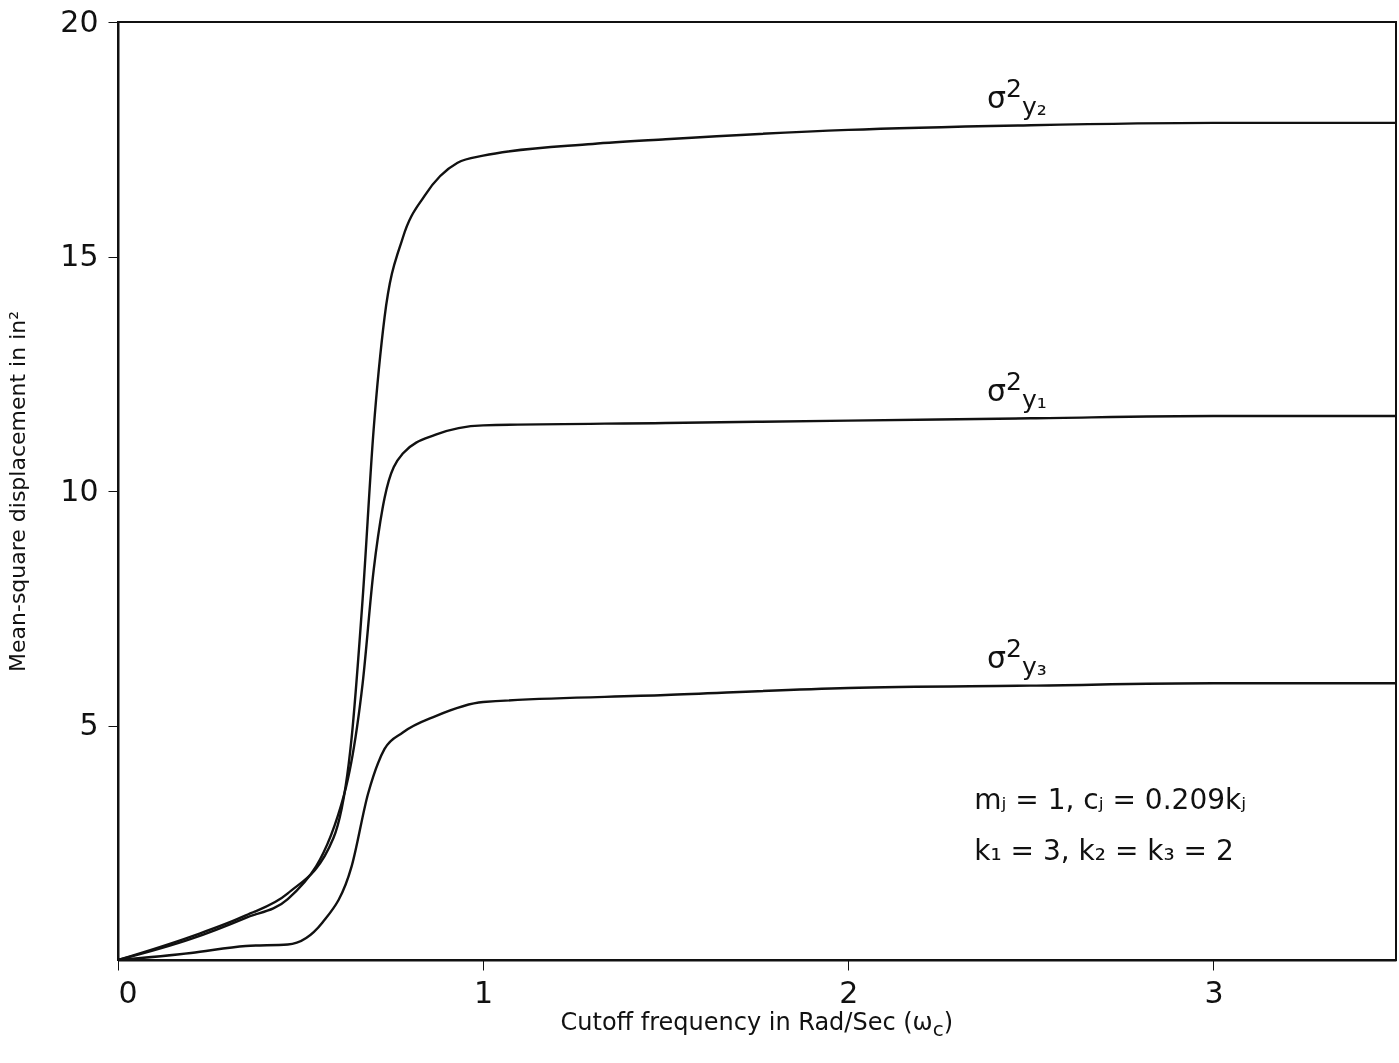 The image size is (1399, 1063). What do you see at coordinates (484, 992) in the screenshot?
I see `x-tick-label: 1` at bounding box center [484, 992].